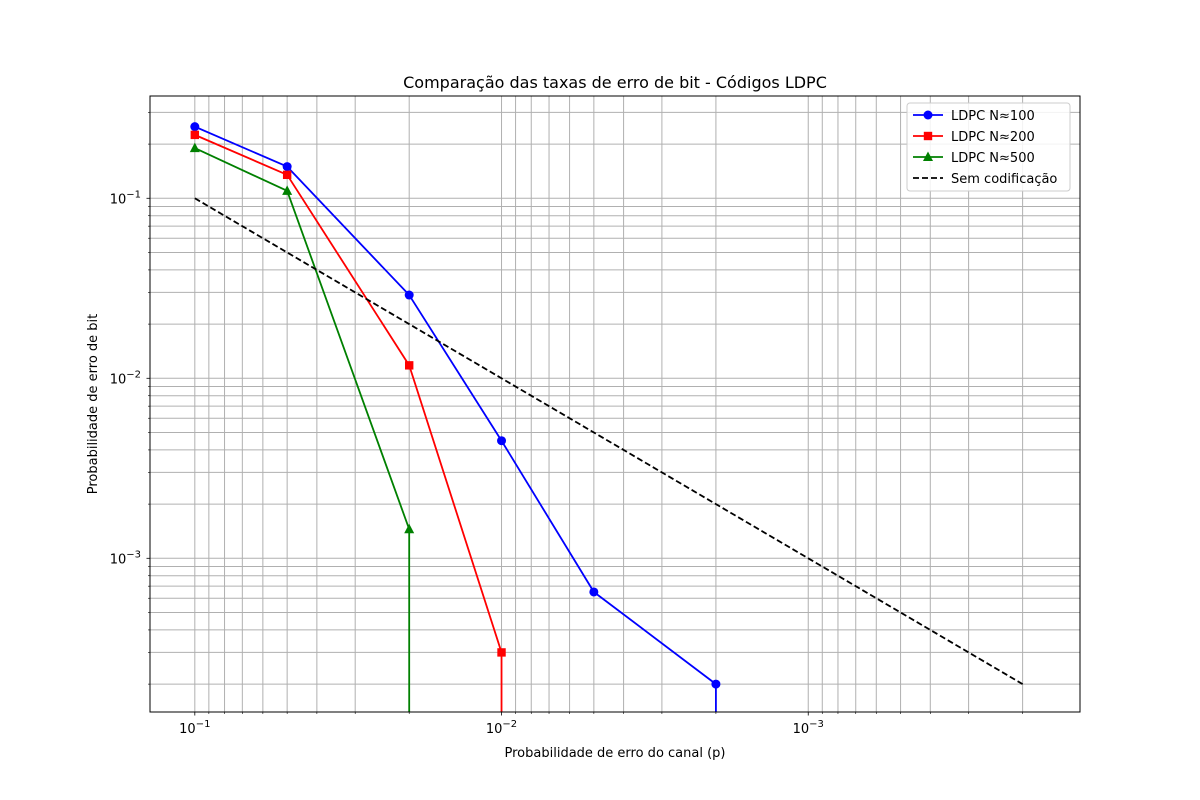 The width and height of the screenshot is (1200, 800). I want to click on legend-label: LDPC N≈500, so click(993, 158).